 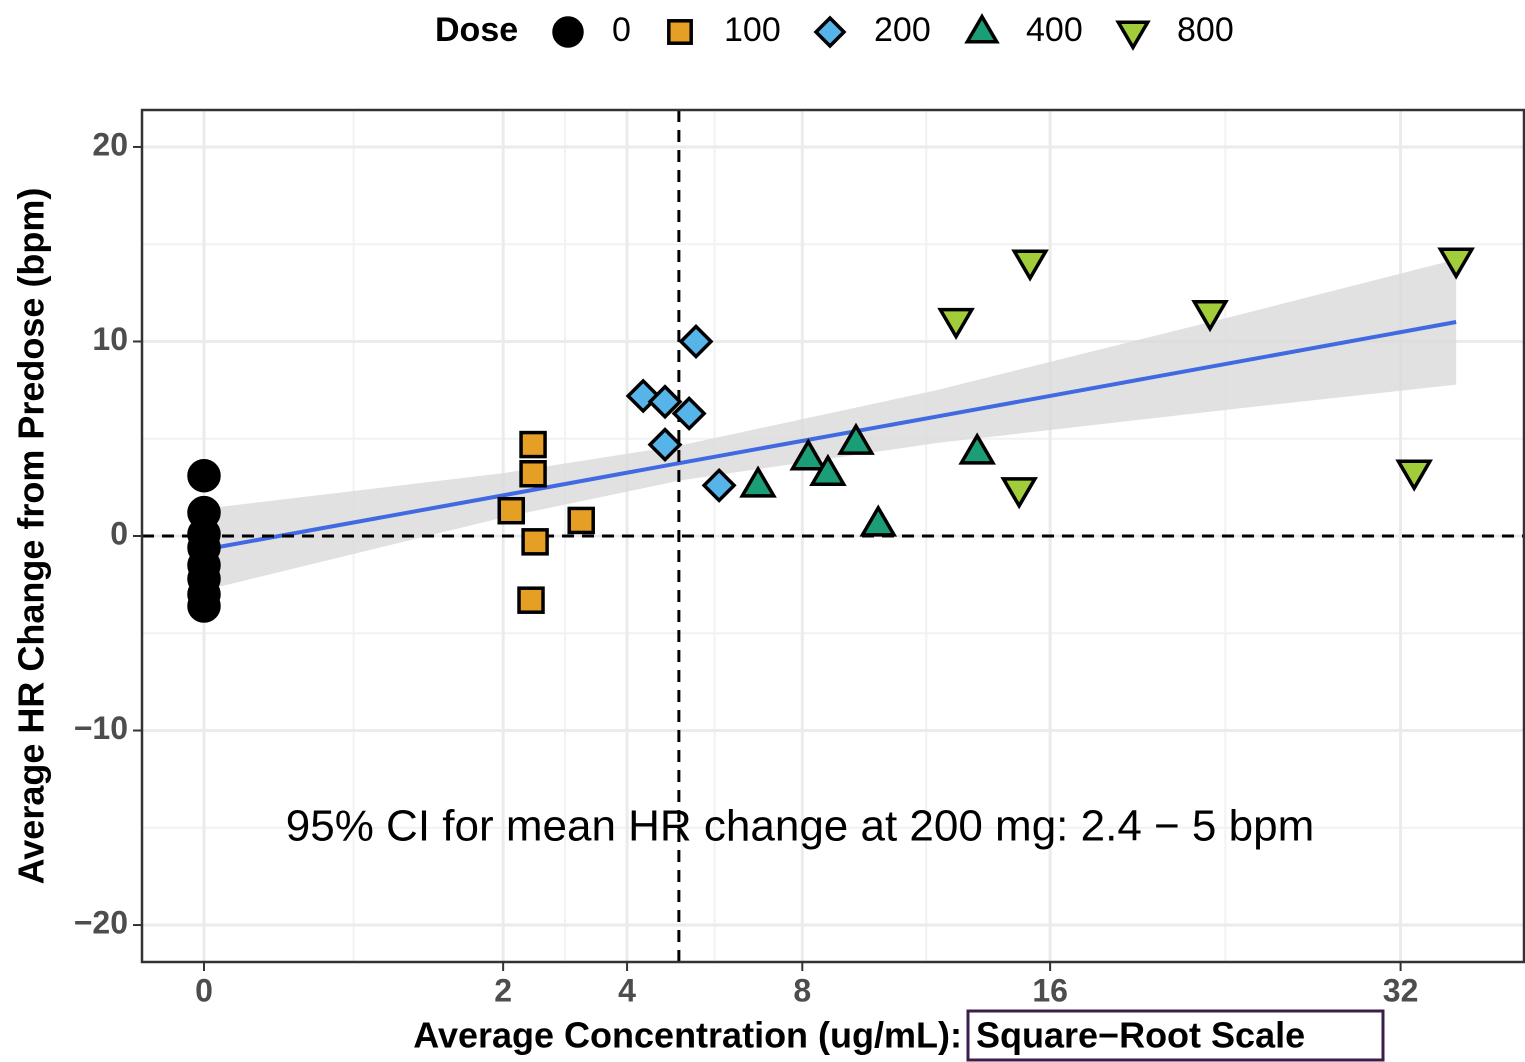 I want to click on x-tick-label: 2, so click(x=503, y=990).